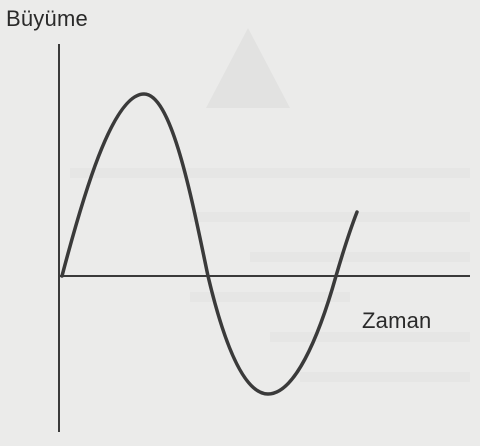 This screenshot has width=480, height=446. Describe the element at coordinates (248, 68) in the screenshot. I see `ghost-triangle-shape` at that location.